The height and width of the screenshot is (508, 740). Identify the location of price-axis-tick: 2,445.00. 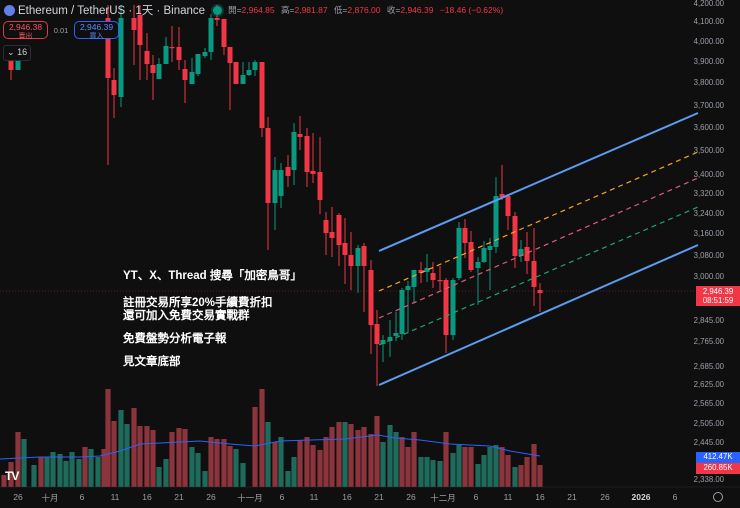
(708, 442).